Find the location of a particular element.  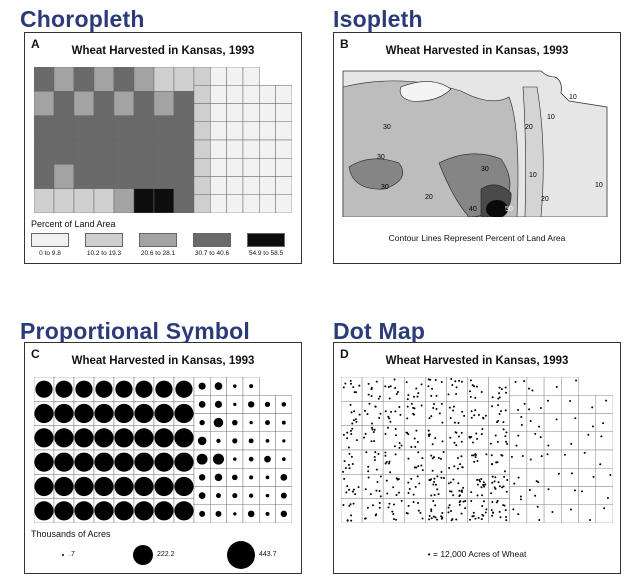

isopleth-heading: Isopleth is located at coordinates (378, 19).